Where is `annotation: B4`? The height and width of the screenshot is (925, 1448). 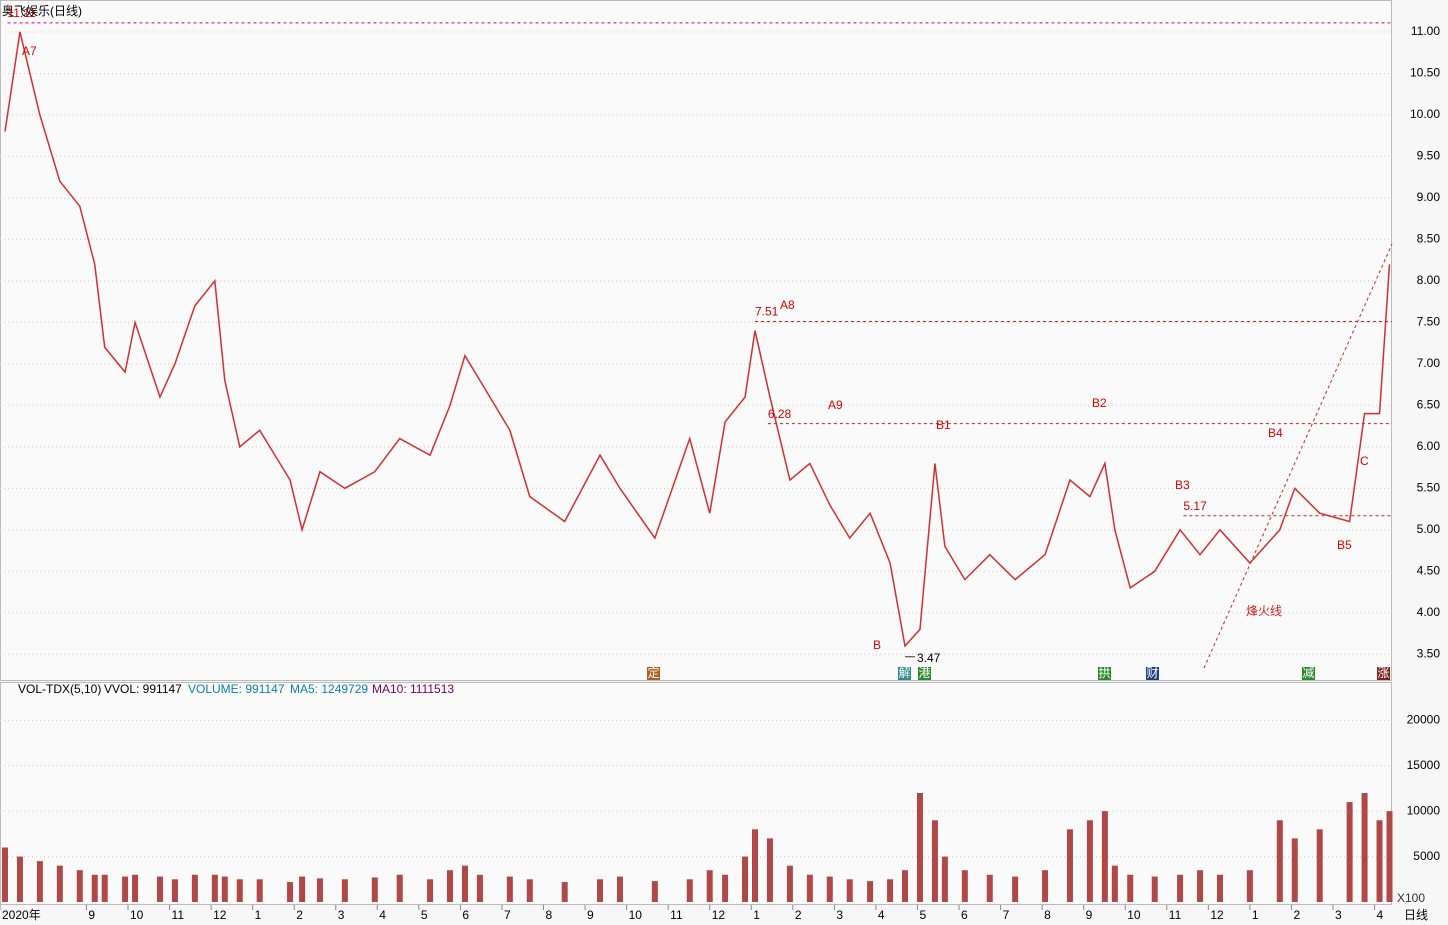 annotation: B4 is located at coordinates (1275, 433).